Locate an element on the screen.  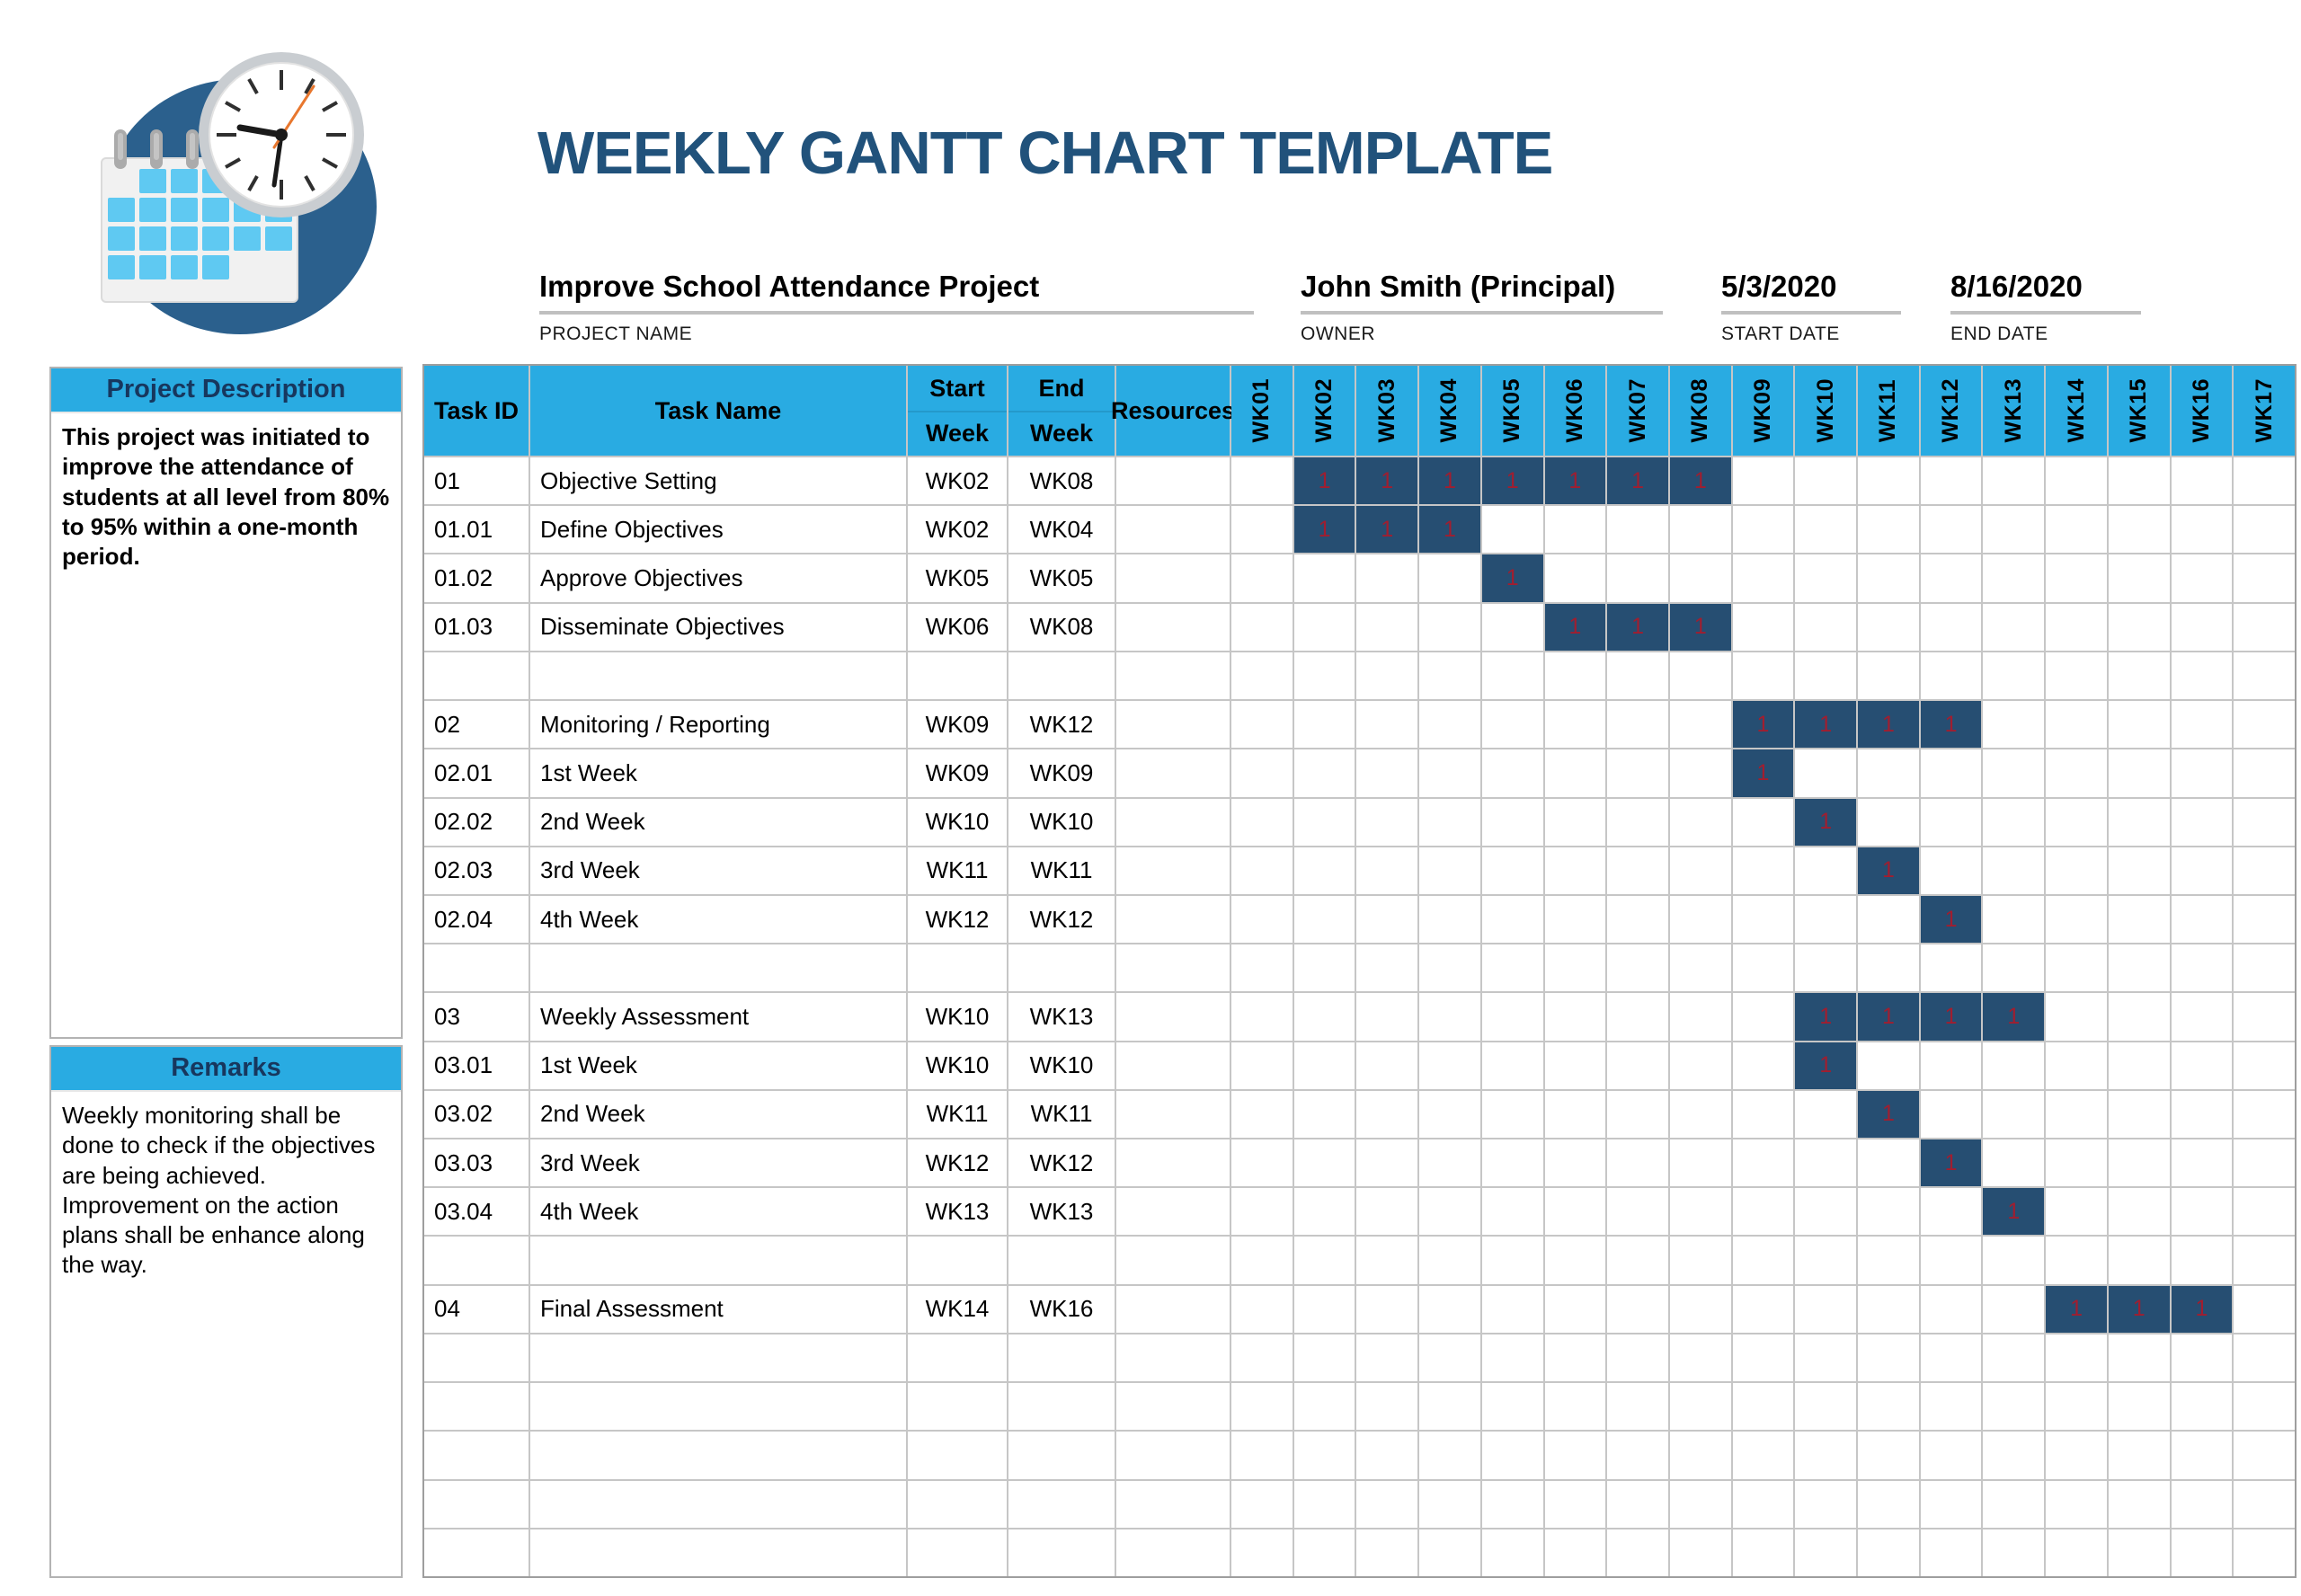
start-week-cell: WK09 is located at coordinates (957, 773).